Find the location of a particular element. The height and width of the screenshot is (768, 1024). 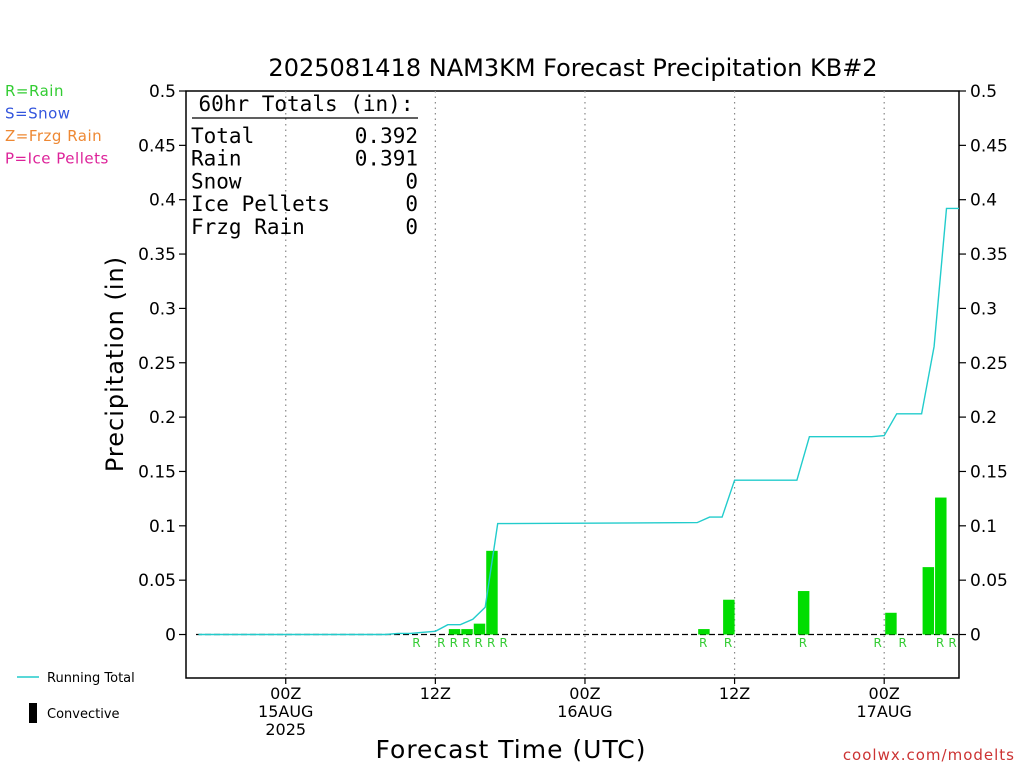

x-axis-label: Forecast Time (UTC) is located at coordinates (511, 749).